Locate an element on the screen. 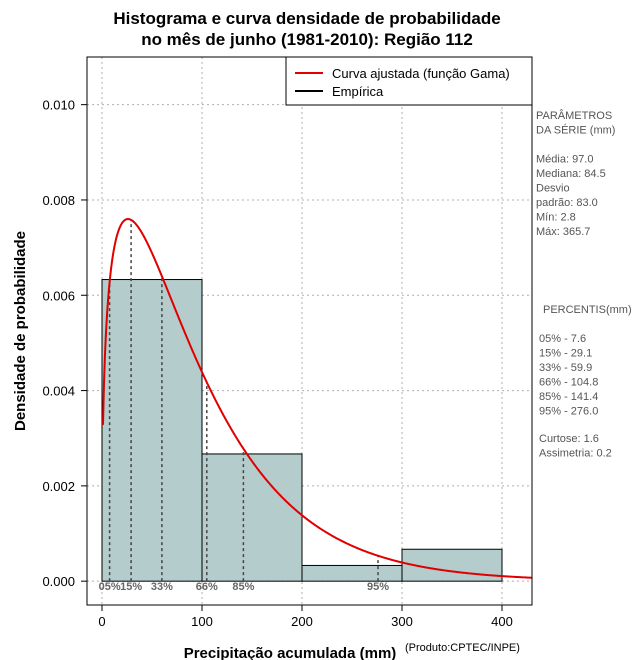 This screenshot has width=640, height=660. y-tick-label: 0.000 is located at coordinates (58, 581).